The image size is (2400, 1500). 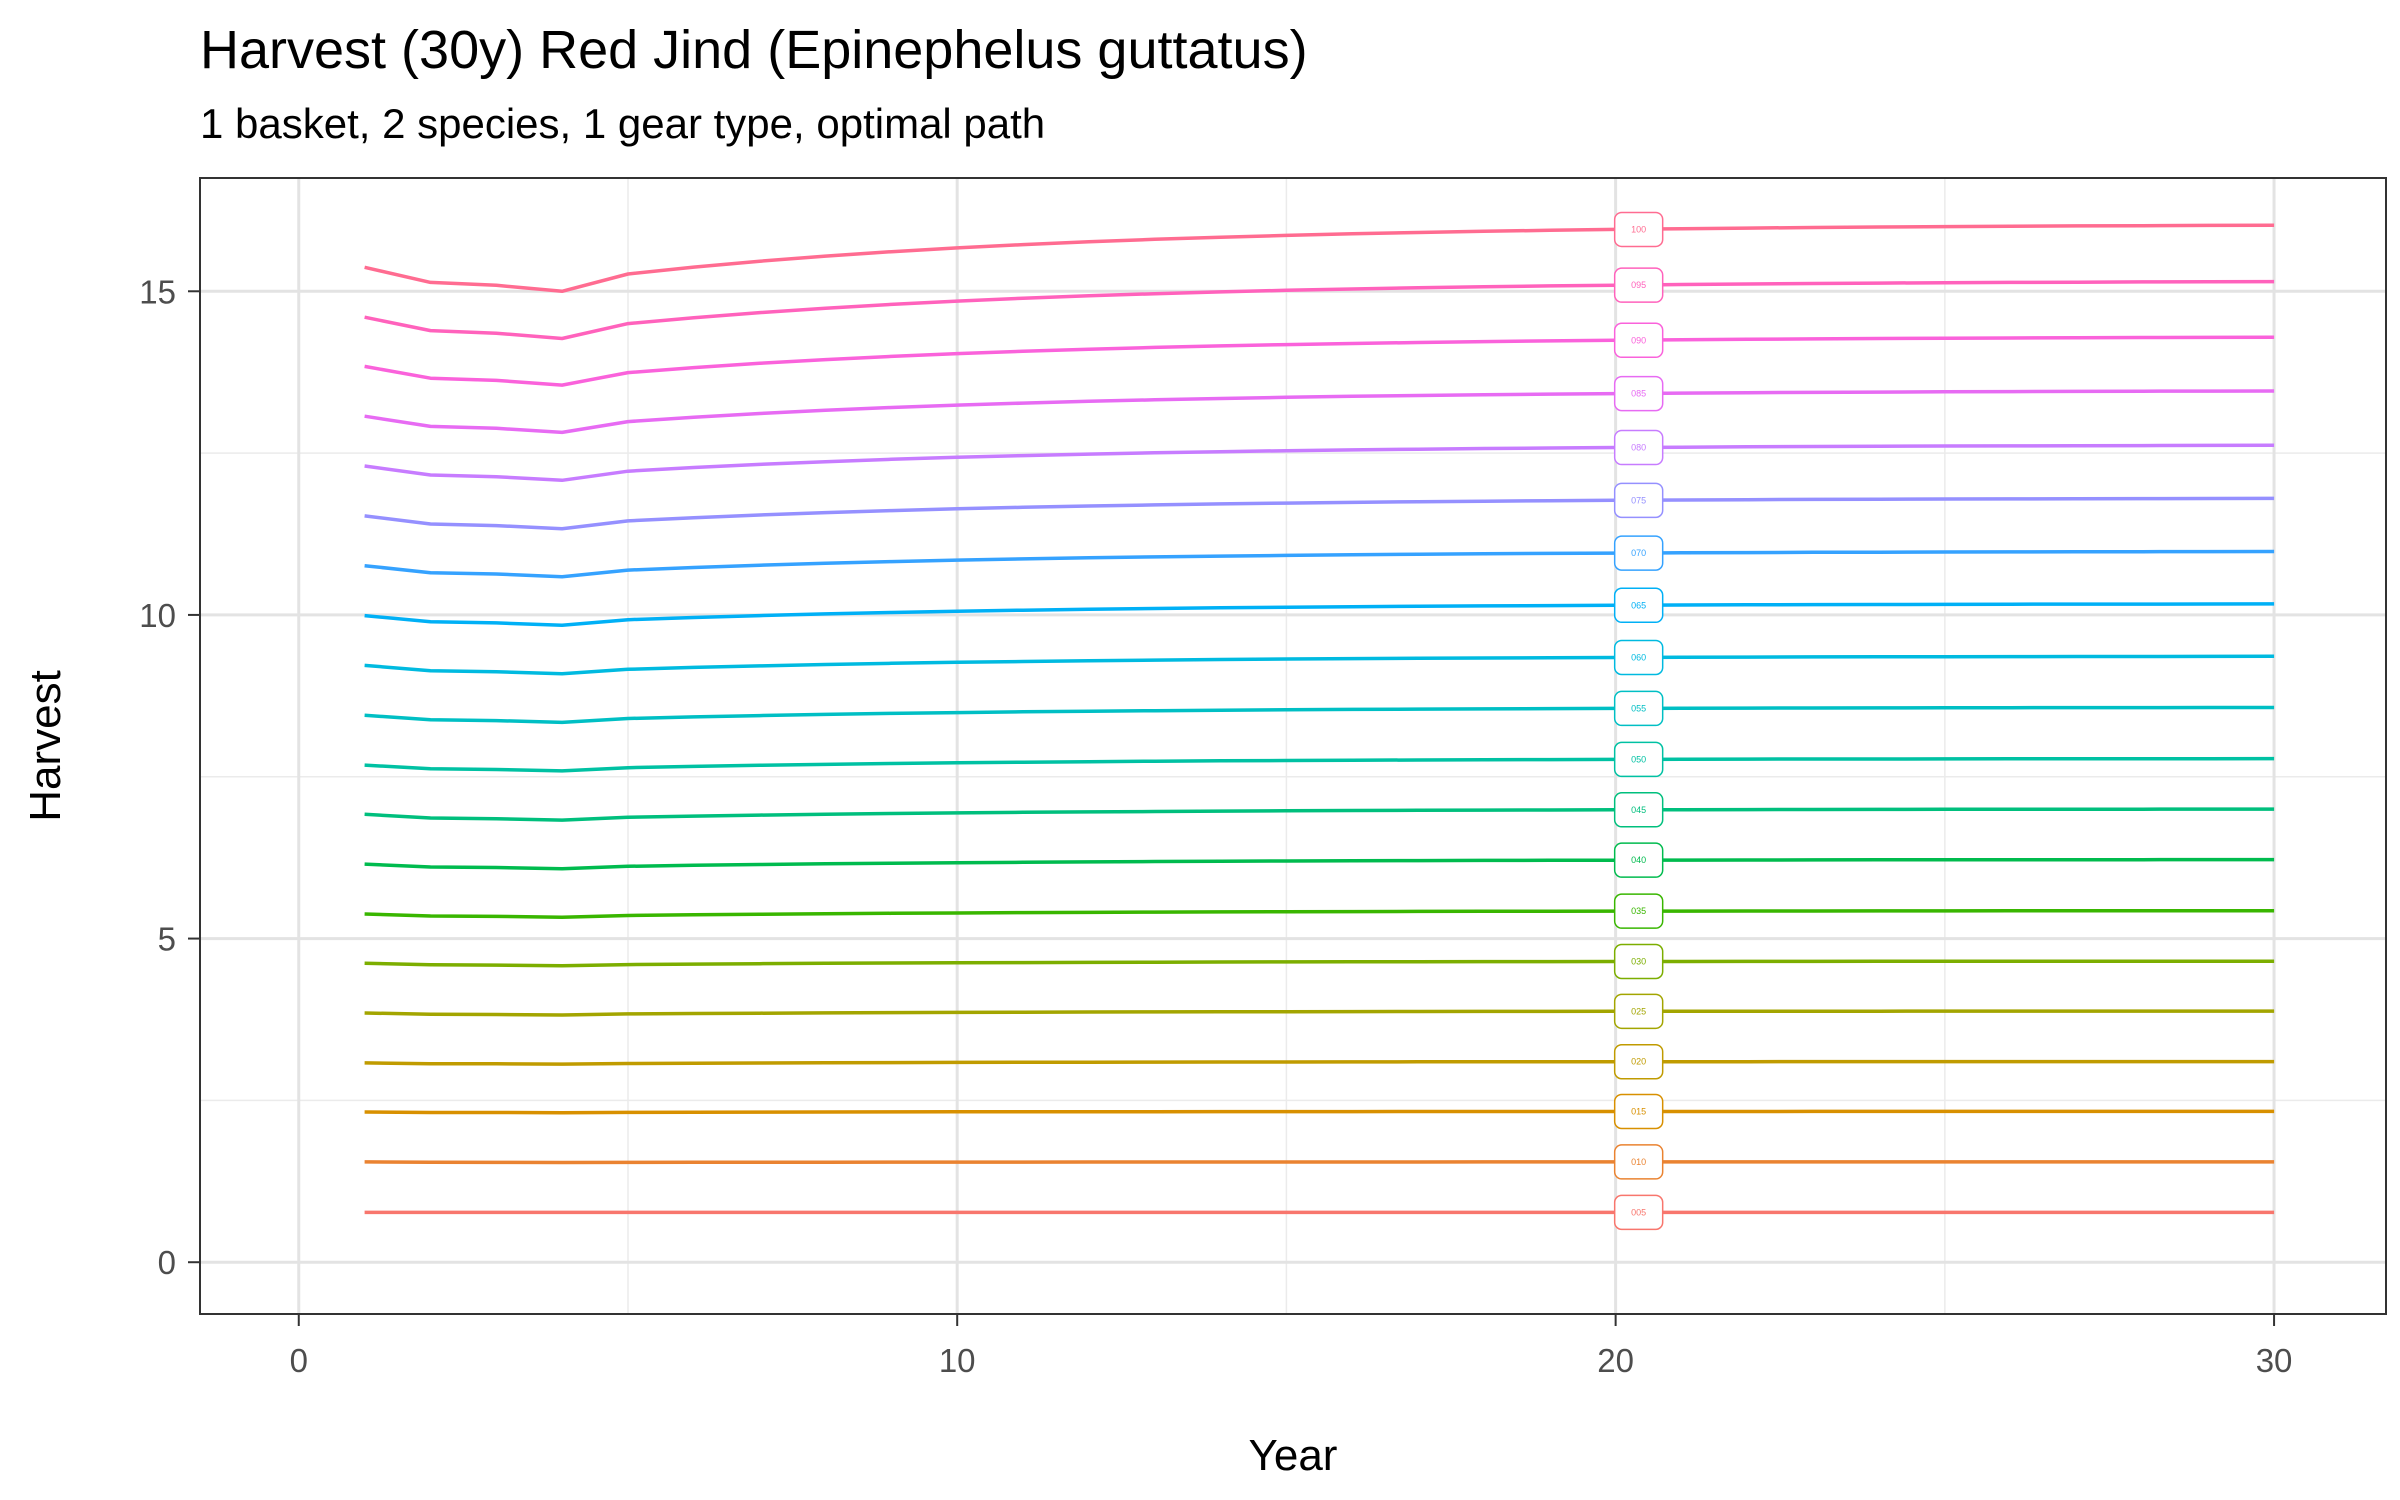 I want to click on series-label-060: 060, so click(x=1638, y=657).